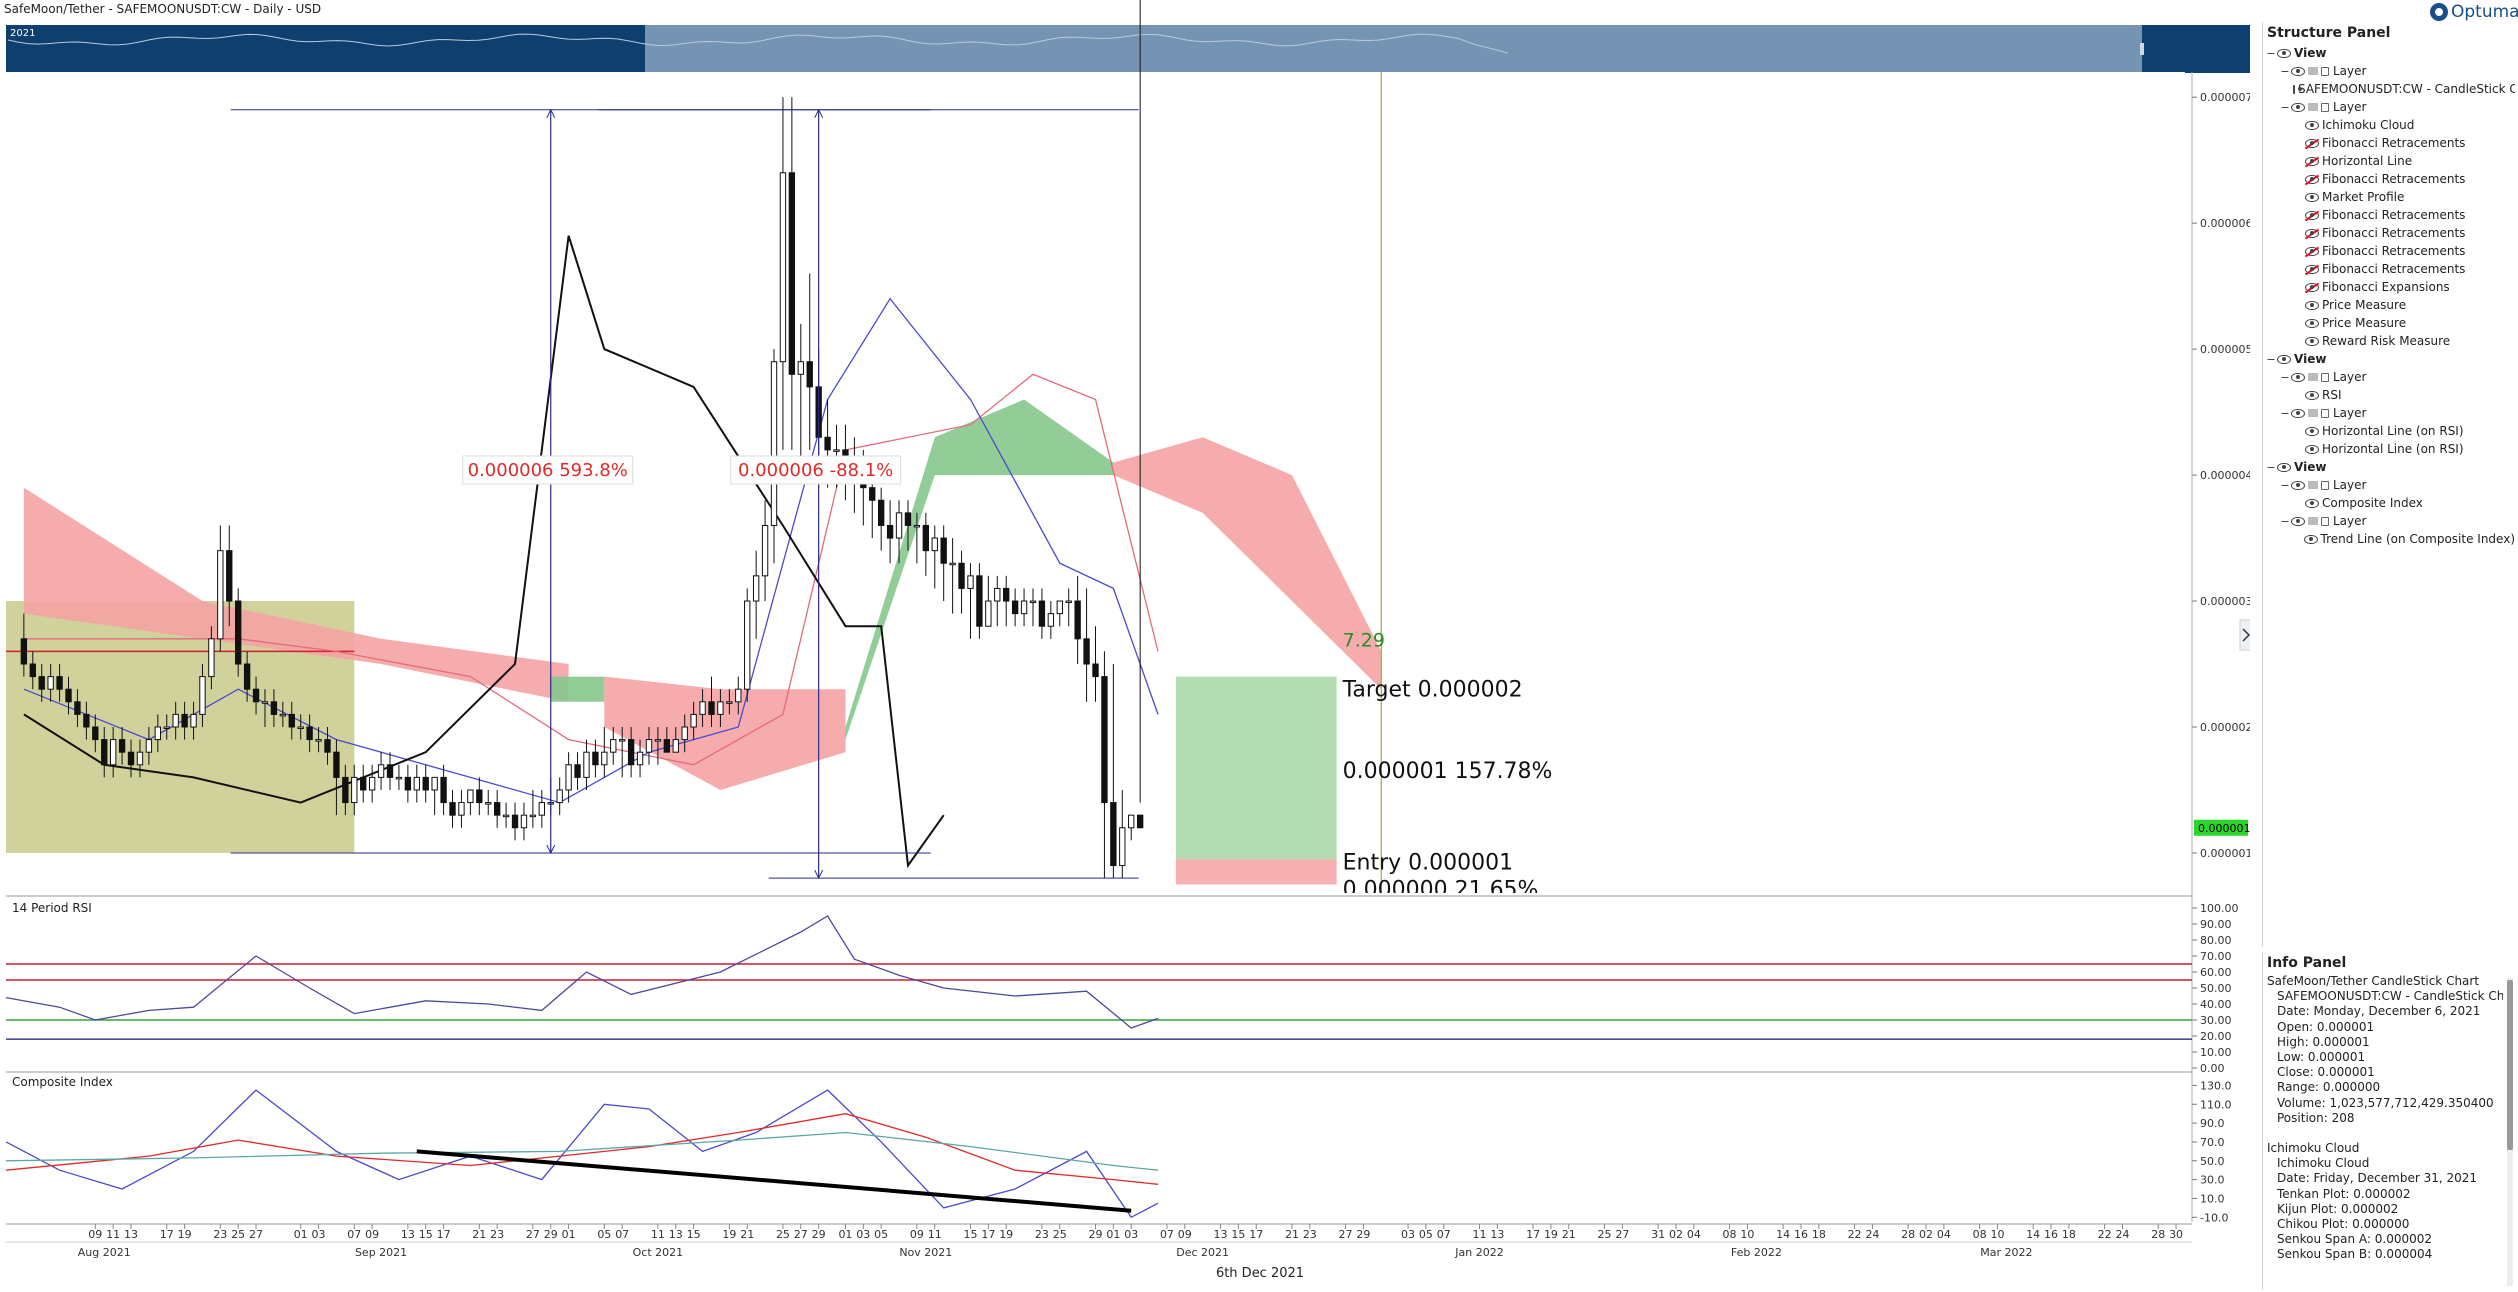  Describe the element at coordinates (2389, 539) in the screenshot. I see `structure-item: Trend Line (on Composite Index)` at that location.